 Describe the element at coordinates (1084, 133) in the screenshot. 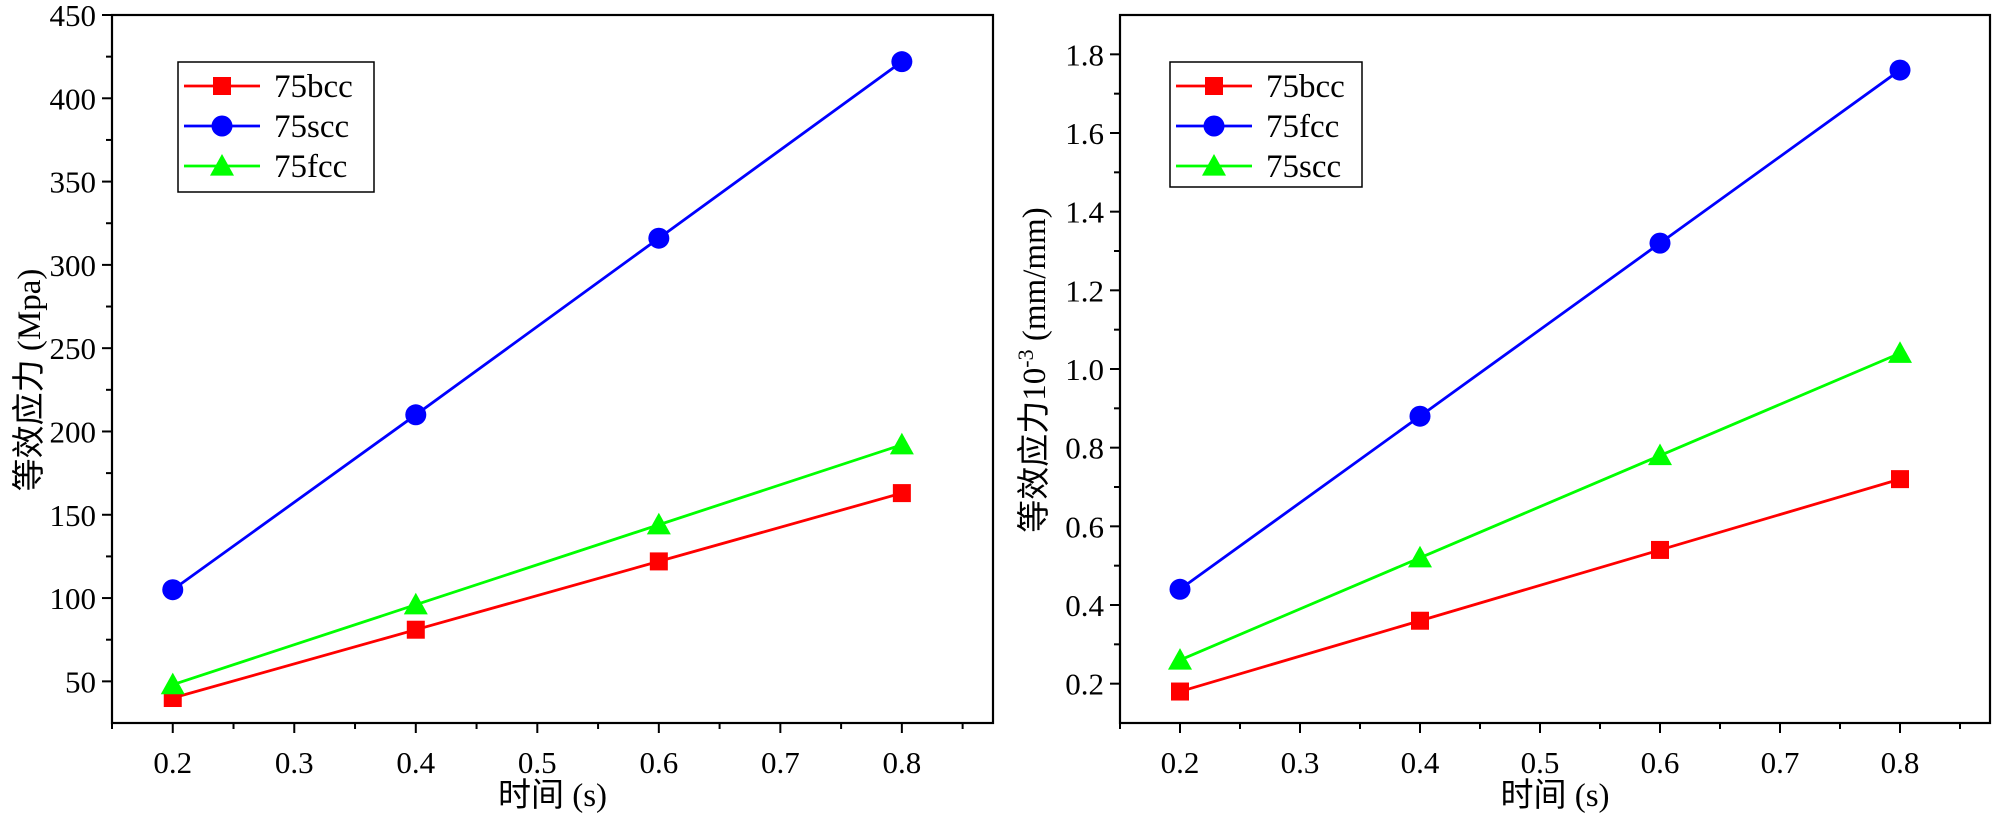

I see `y-tick-label: 1.6` at that location.